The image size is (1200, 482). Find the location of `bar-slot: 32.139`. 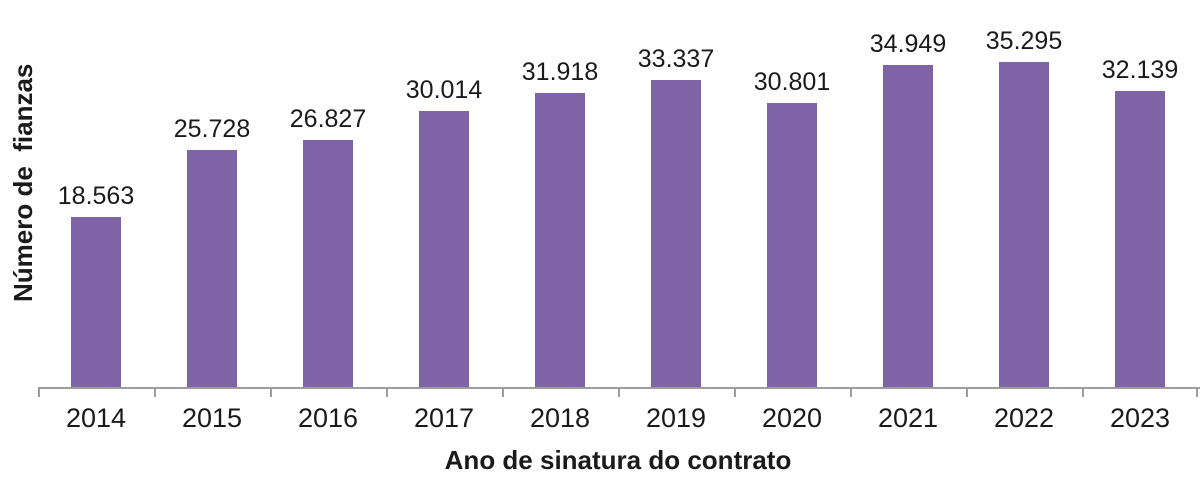

bar-slot: 32.139 is located at coordinates (1140, 194).